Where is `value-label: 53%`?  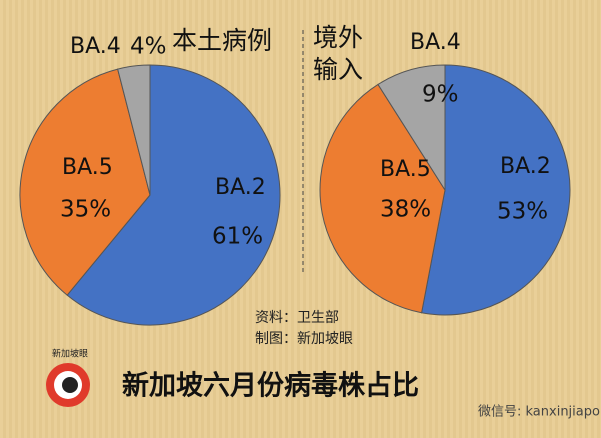
value-label: 53% is located at coordinates (522, 212).